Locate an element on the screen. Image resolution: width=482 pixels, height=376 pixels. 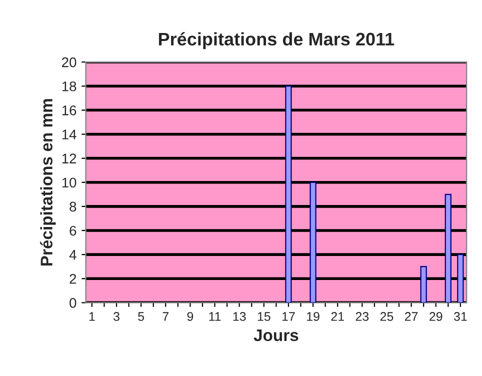
x-tick-label: 25 is located at coordinates (387, 316).